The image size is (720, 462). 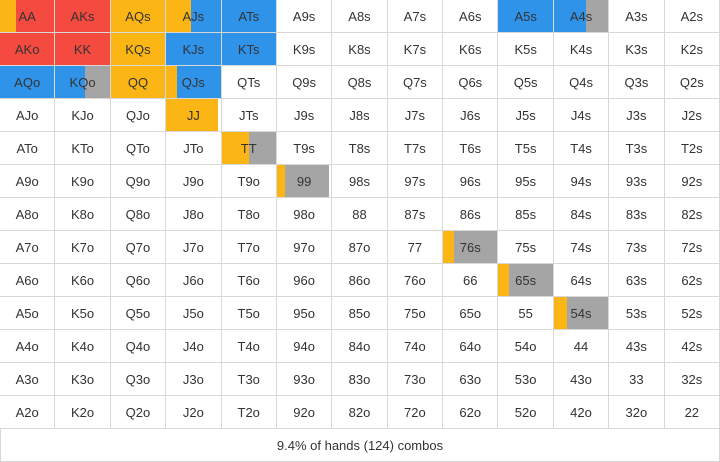 I want to click on hand-cell: Q4s, so click(x=581, y=82).